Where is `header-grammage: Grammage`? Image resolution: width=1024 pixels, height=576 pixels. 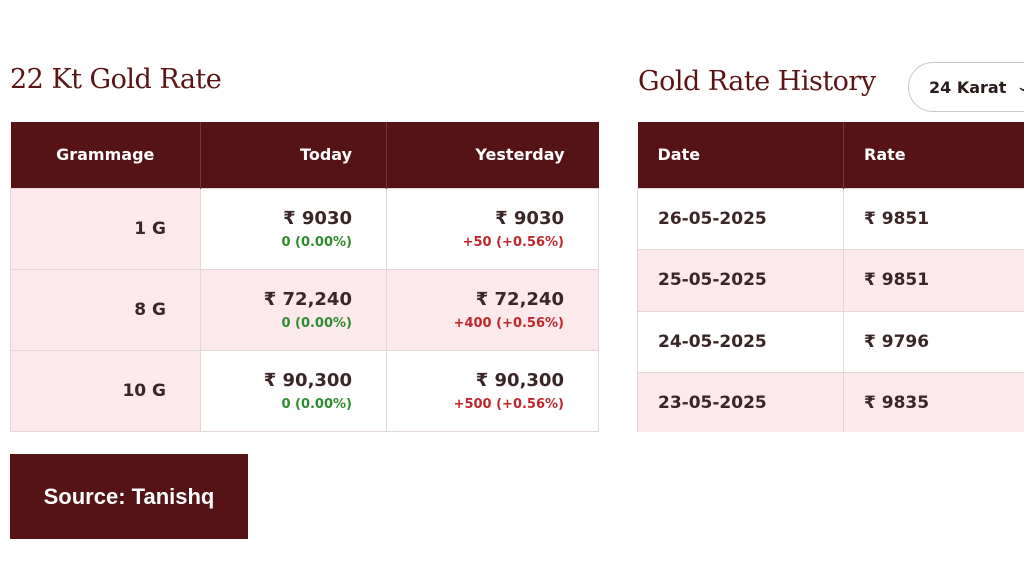 header-grammage: Grammage is located at coordinates (105, 155).